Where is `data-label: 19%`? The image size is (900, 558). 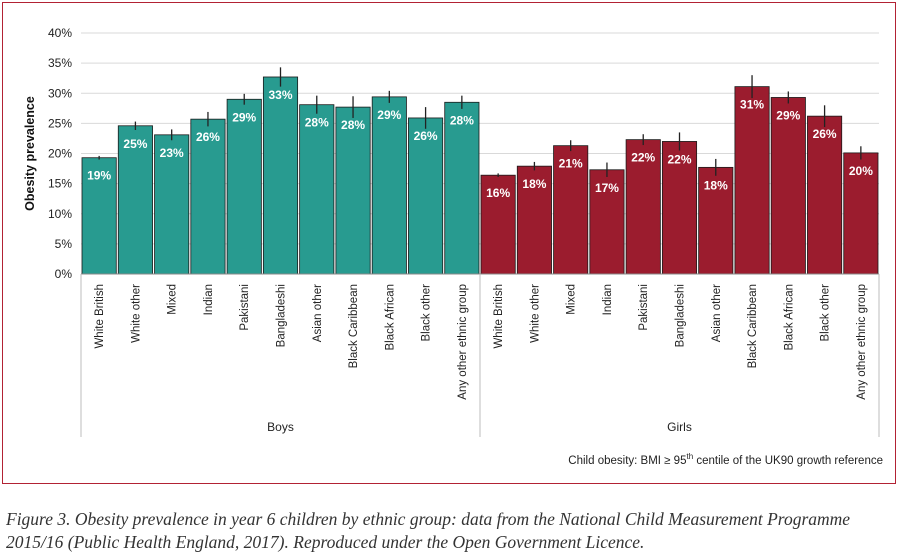
data-label: 19% is located at coordinates (99, 176).